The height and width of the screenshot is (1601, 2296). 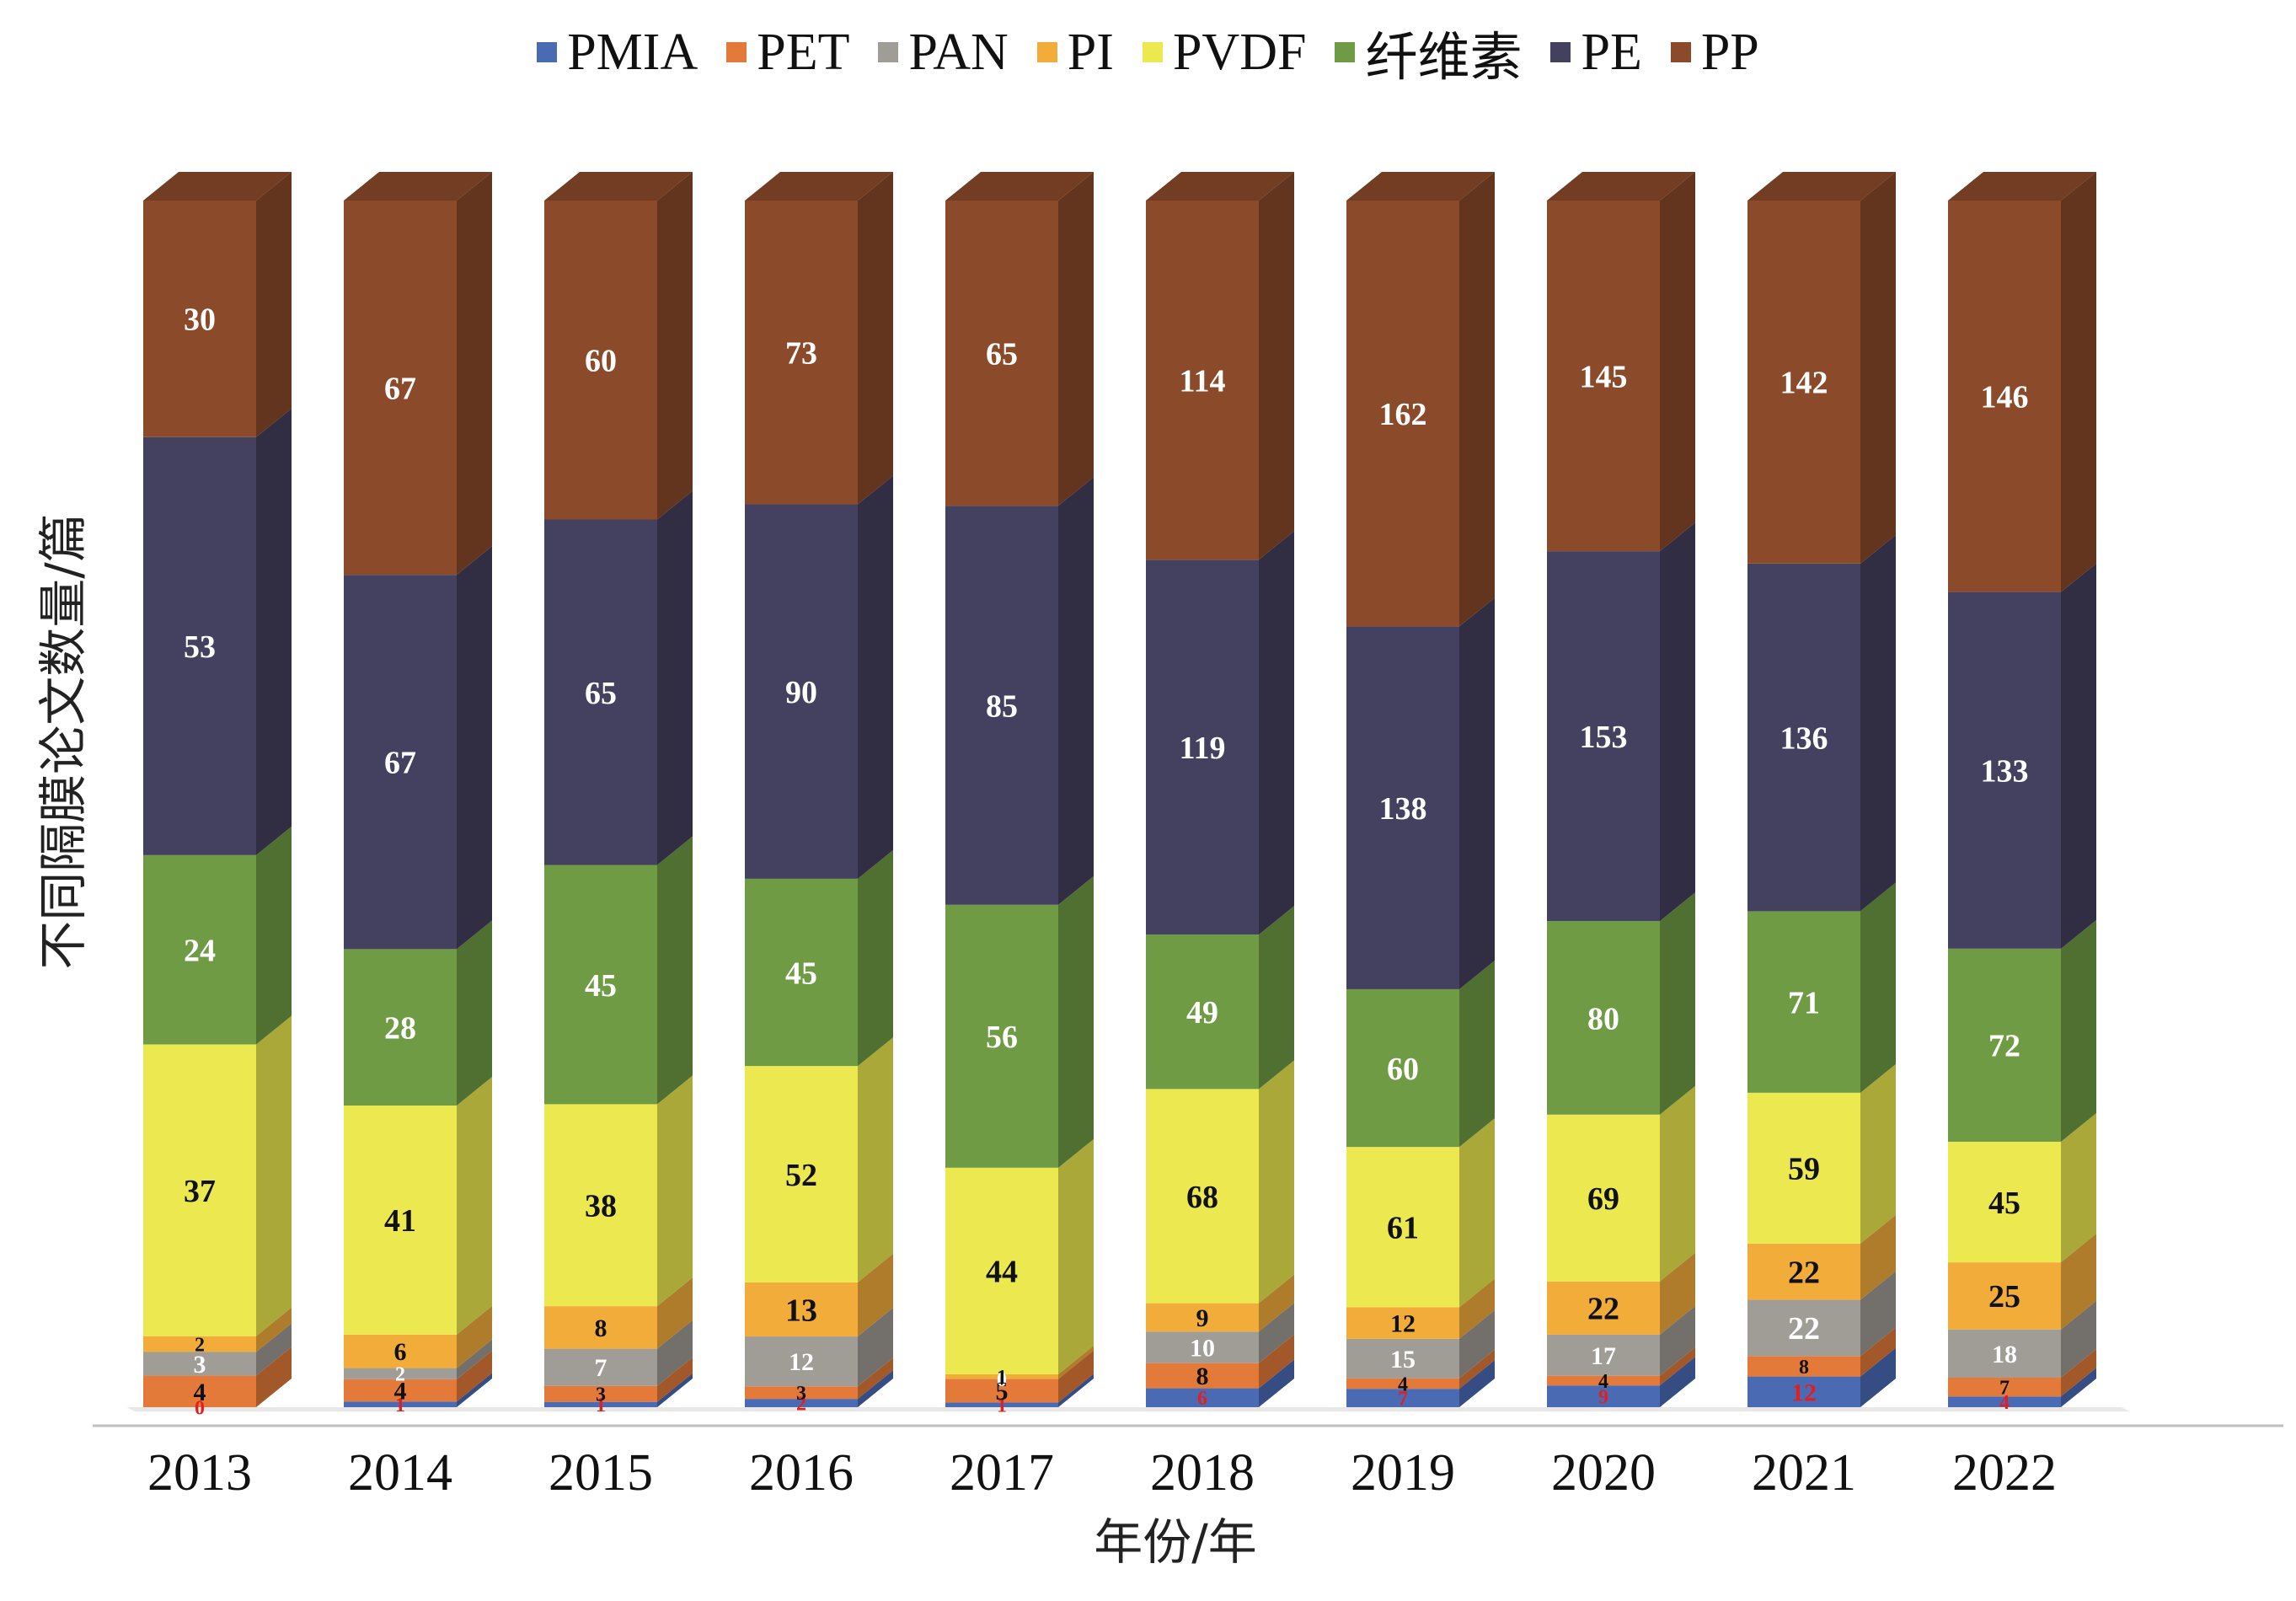 I want to click on bar-segment-pvdf-2019, so click(x=1402, y=1227).